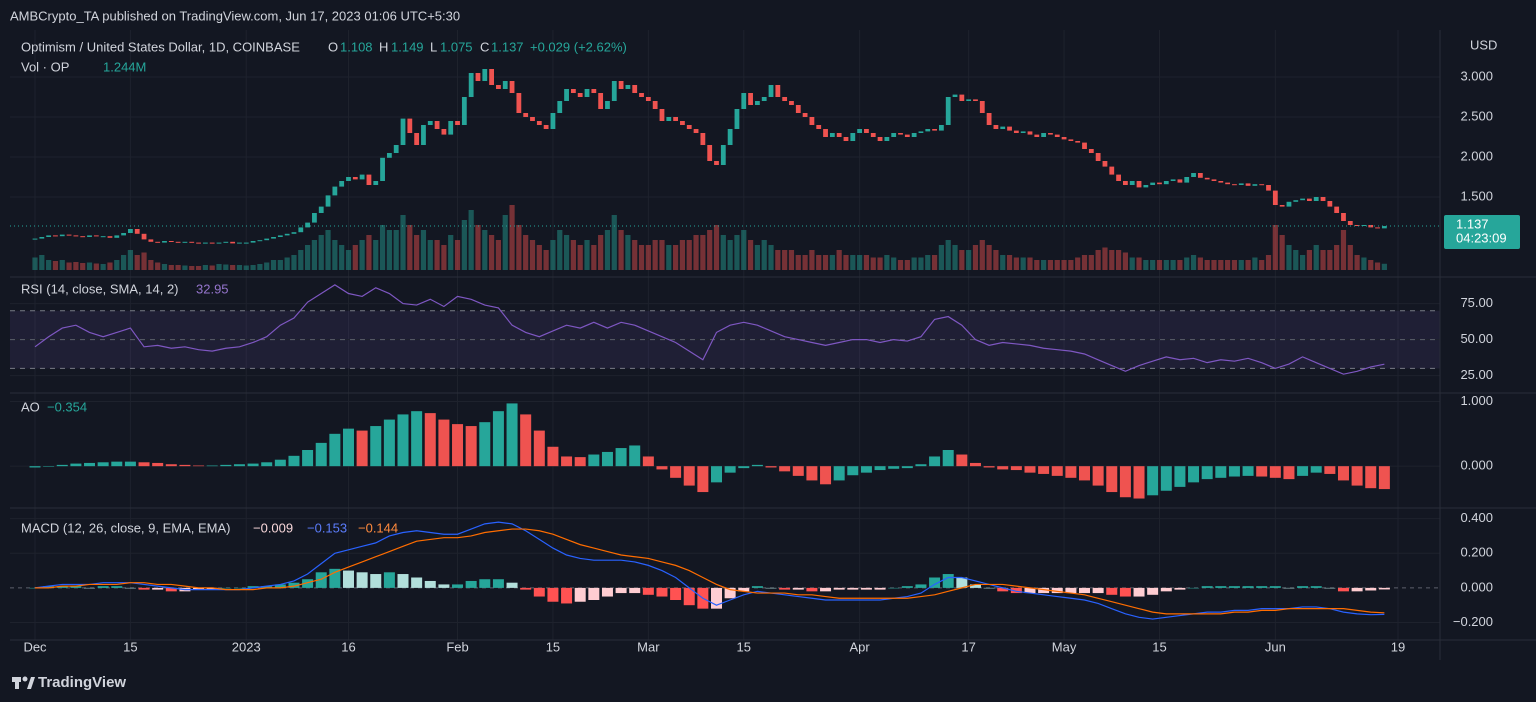 The image size is (1536, 702). Describe the element at coordinates (407, 46) in the screenshot. I see `ohlc-value: 1.149` at that location.